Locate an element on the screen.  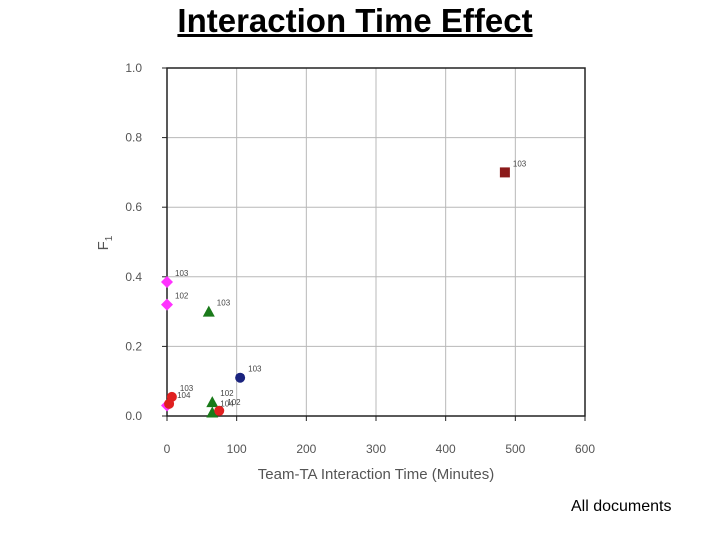
x-axis-label: Team-TA Interaction Time (Minutes) is located at coordinates (376, 474).